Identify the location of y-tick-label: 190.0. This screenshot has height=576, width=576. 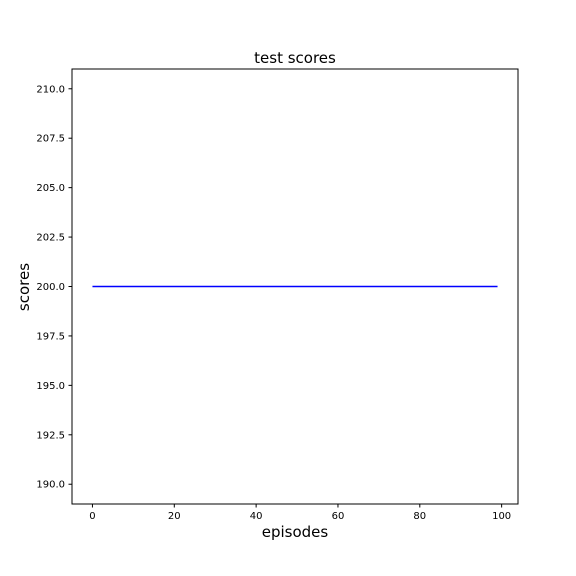
(50, 485).